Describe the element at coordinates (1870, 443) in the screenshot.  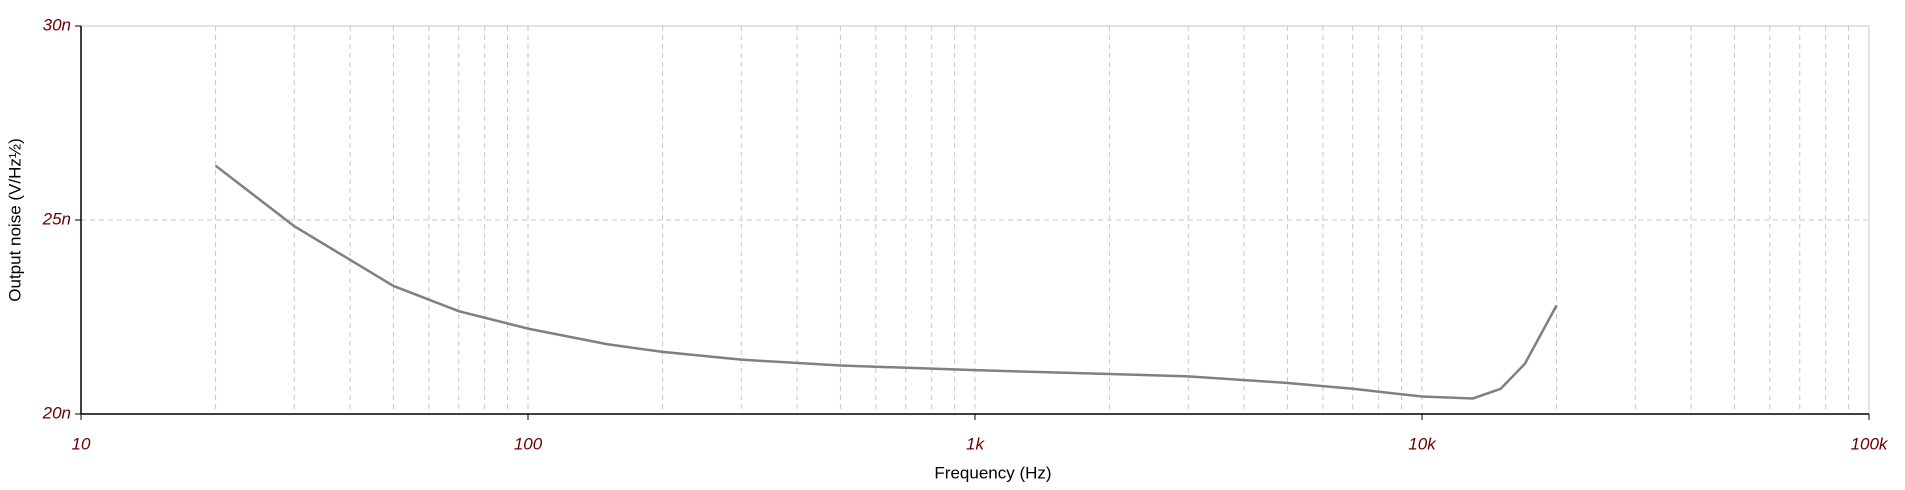
I see `x-tick-label: 100k` at that location.